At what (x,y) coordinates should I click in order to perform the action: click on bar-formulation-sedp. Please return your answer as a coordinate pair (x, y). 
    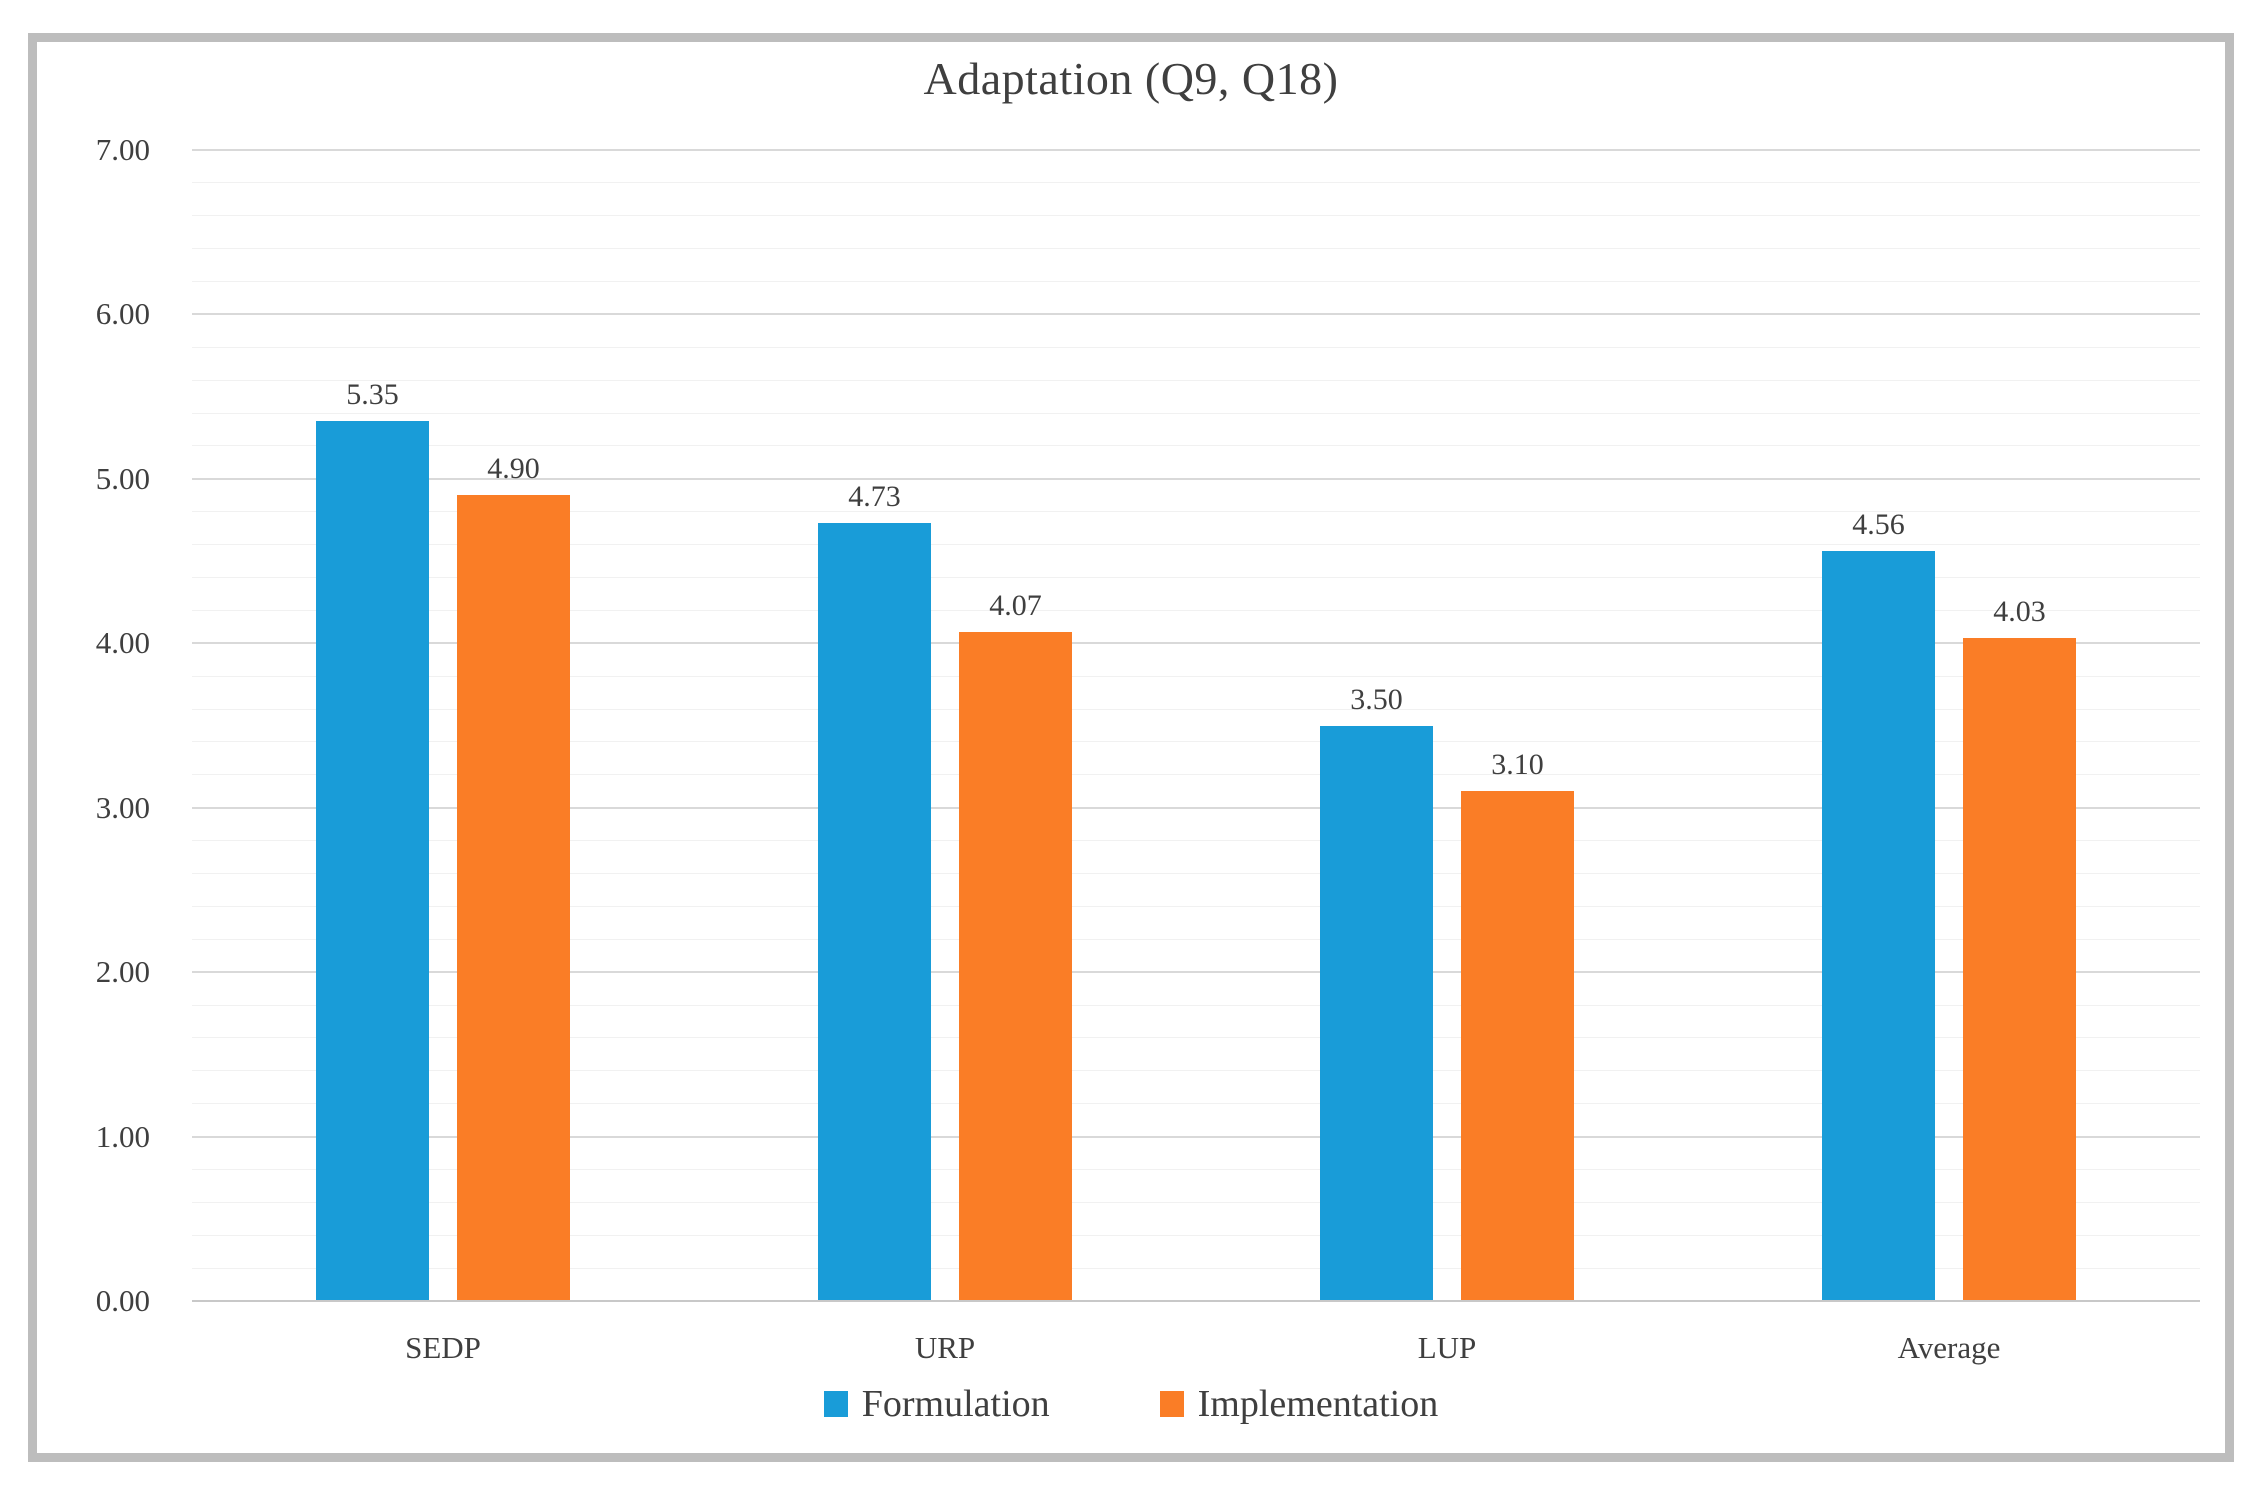
    Looking at the image, I should click on (372, 861).